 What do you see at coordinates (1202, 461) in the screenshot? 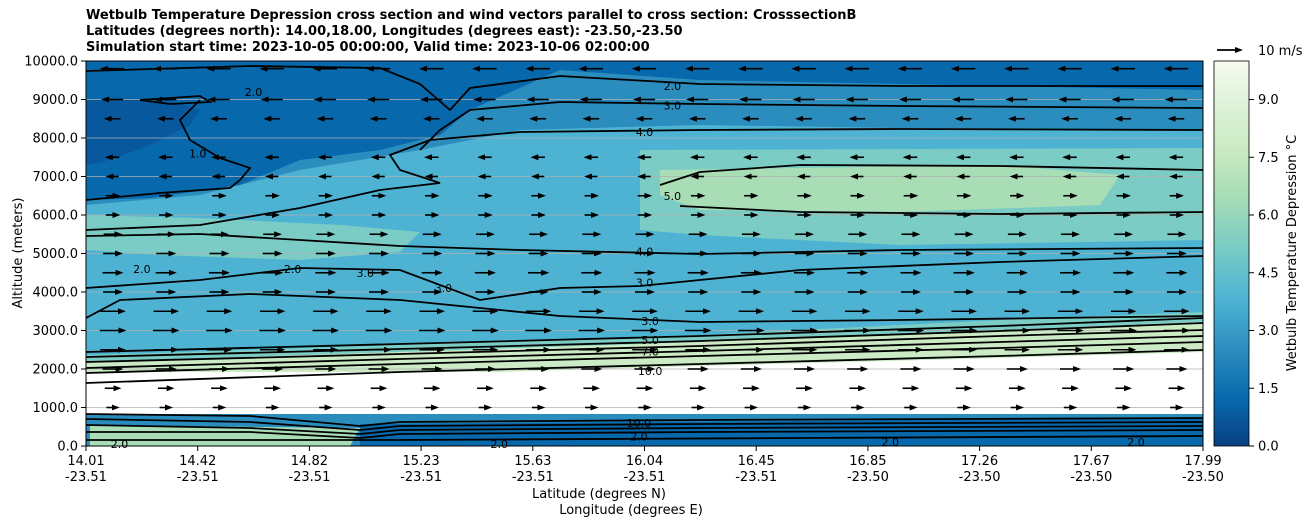
I see `x-tick-label-lat: 17.99` at bounding box center [1202, 461].